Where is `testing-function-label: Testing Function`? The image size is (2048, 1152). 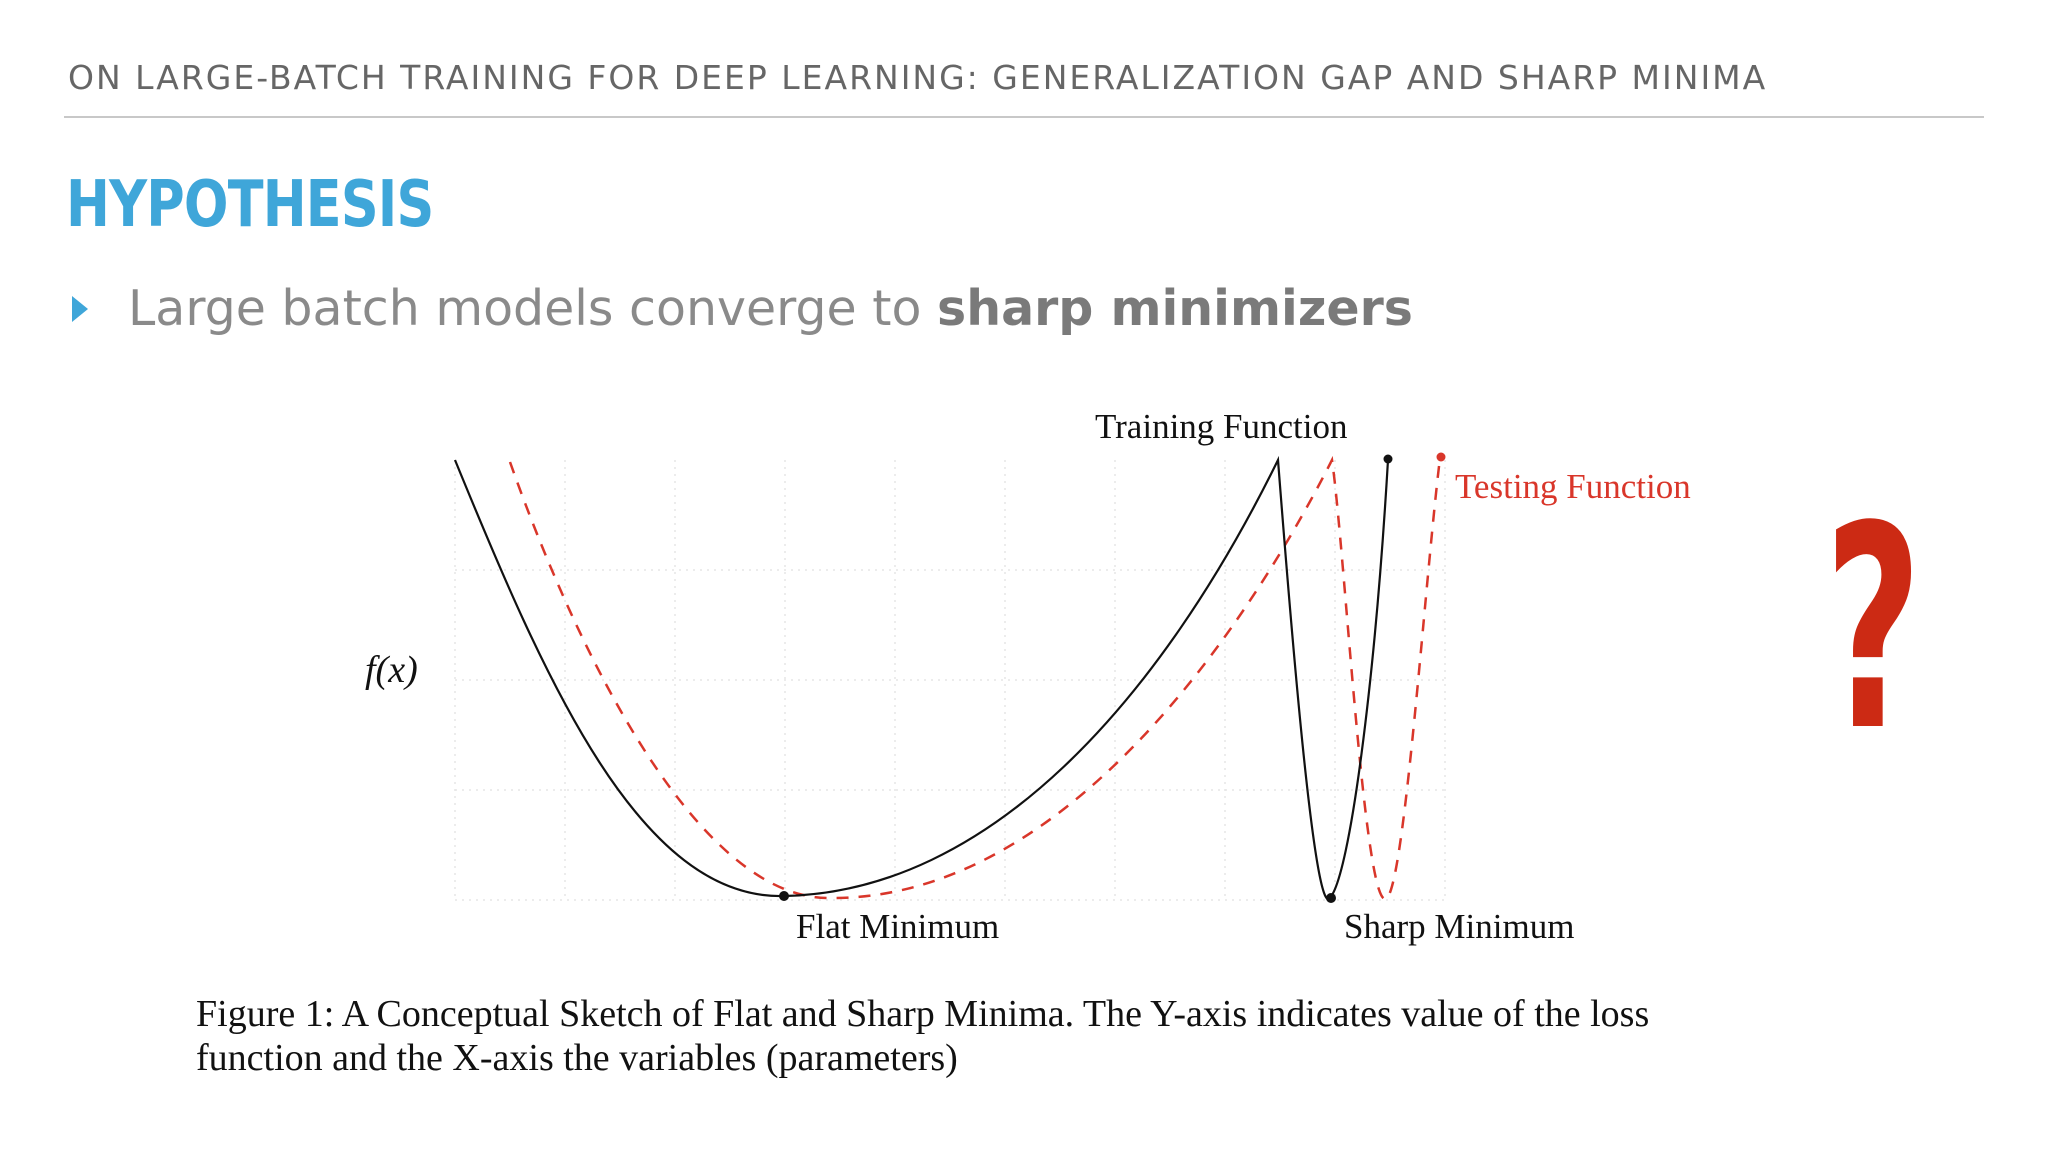
testing-function-label: Testing Function is located at coordinates (1573, 486).